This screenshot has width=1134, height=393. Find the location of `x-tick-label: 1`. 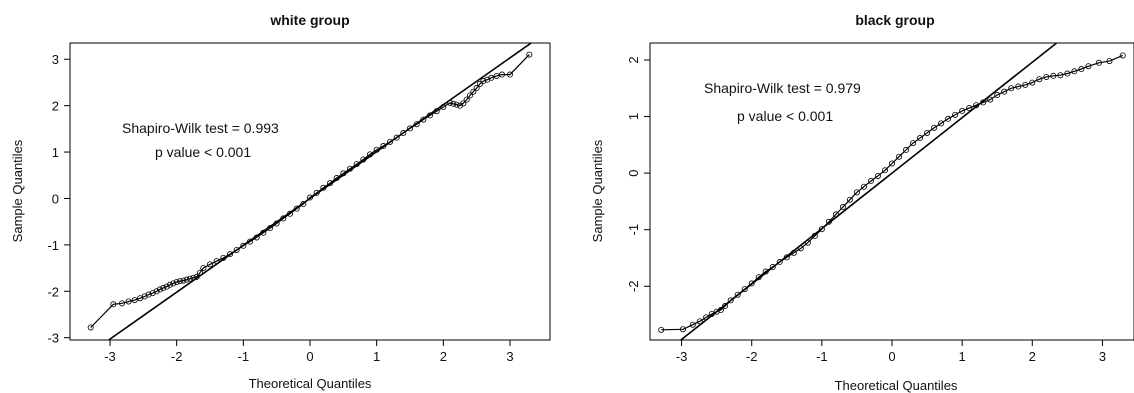

x-tick-label: 1 is located at coordinates (962, 356).